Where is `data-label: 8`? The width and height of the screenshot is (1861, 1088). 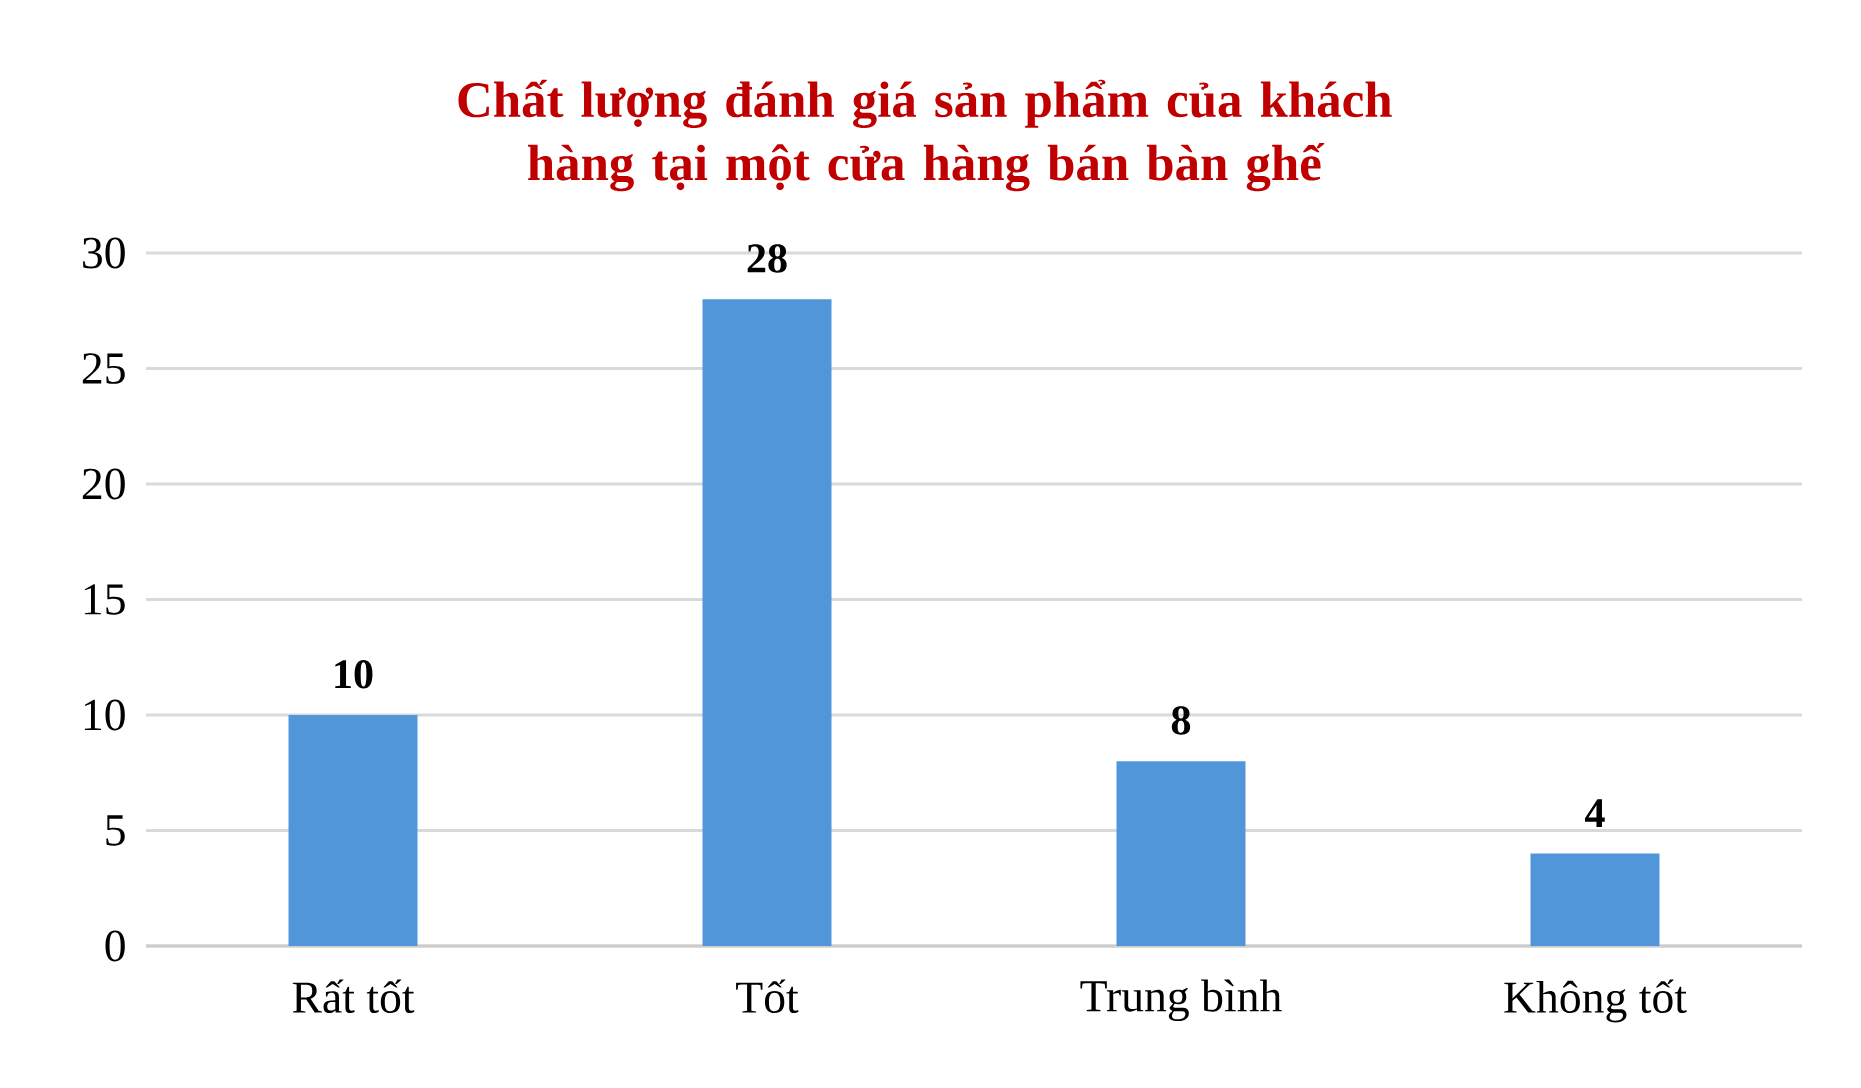 data-label: 8 is located at coordinates (1181, 720).